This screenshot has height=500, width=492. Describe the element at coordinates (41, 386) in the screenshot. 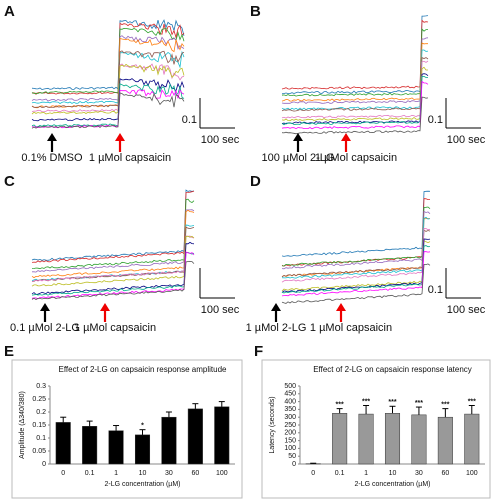

I see `y-tick-label: 0.3` at that location.